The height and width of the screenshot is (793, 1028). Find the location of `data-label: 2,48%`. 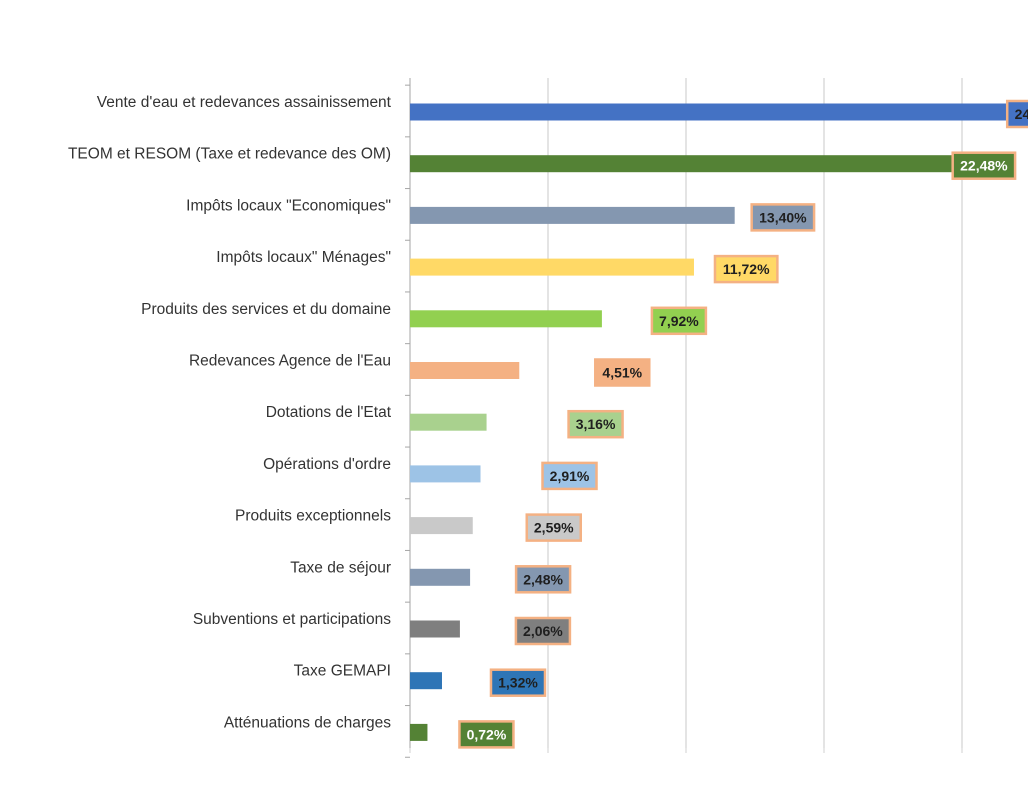

data-label: 2,48% is located at coordinates (543, 579).